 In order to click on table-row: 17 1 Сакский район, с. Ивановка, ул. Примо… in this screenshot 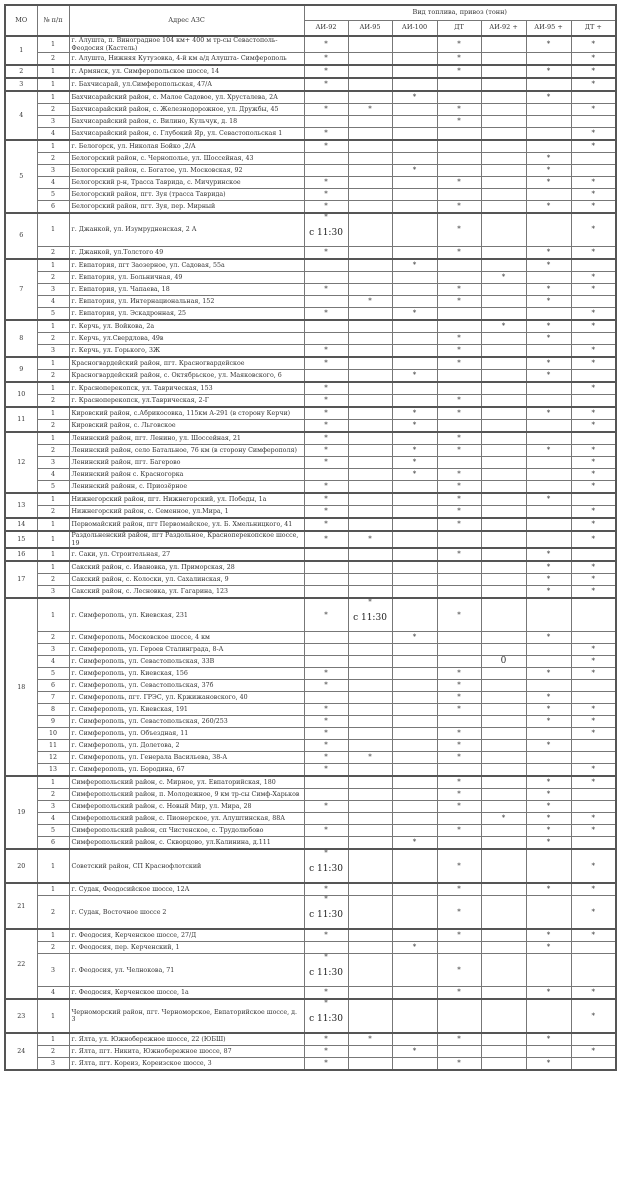, I will do `click(310, 579)`.